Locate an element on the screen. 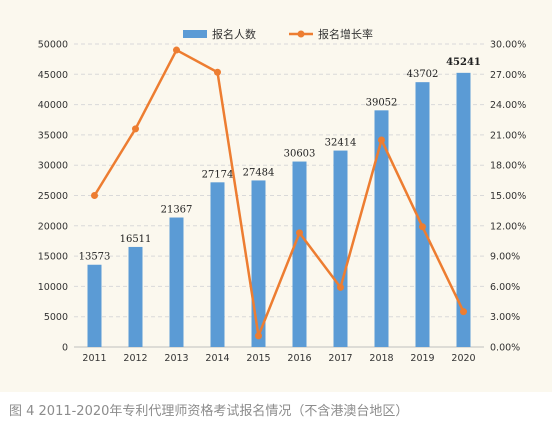 This screenshot has width=552, height=424. legend-bar-label: 报名人数 is located at coordinates (234, 34).